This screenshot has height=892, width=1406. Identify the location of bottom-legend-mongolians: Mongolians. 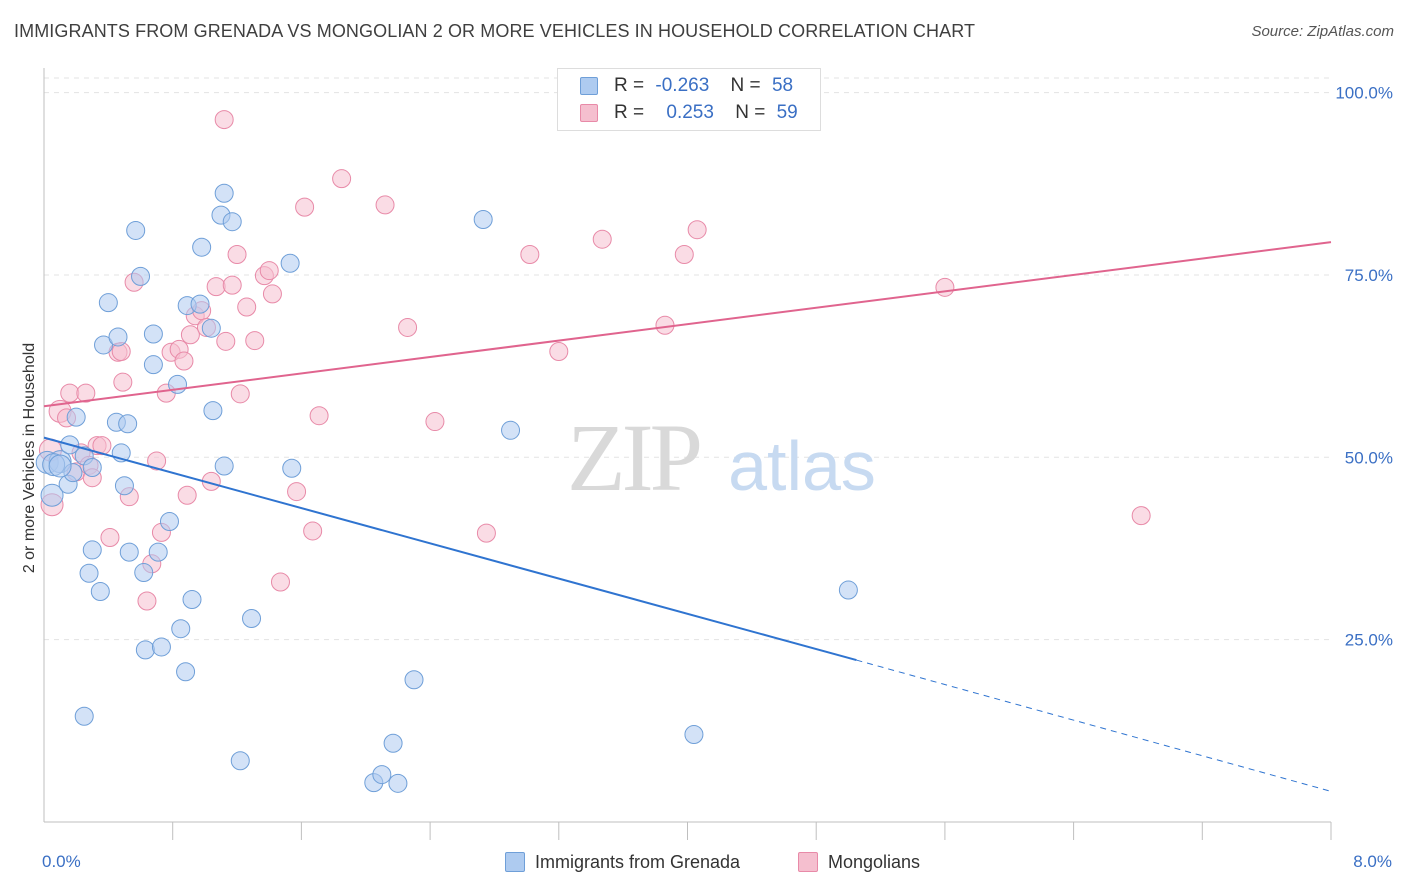
(859, 862).